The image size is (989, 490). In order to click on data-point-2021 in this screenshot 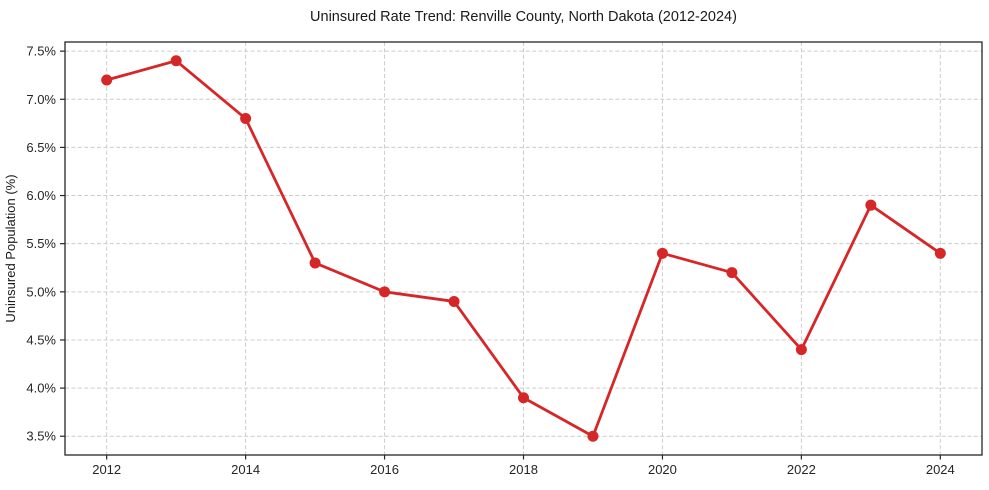, I will do `click(732, 273)`.